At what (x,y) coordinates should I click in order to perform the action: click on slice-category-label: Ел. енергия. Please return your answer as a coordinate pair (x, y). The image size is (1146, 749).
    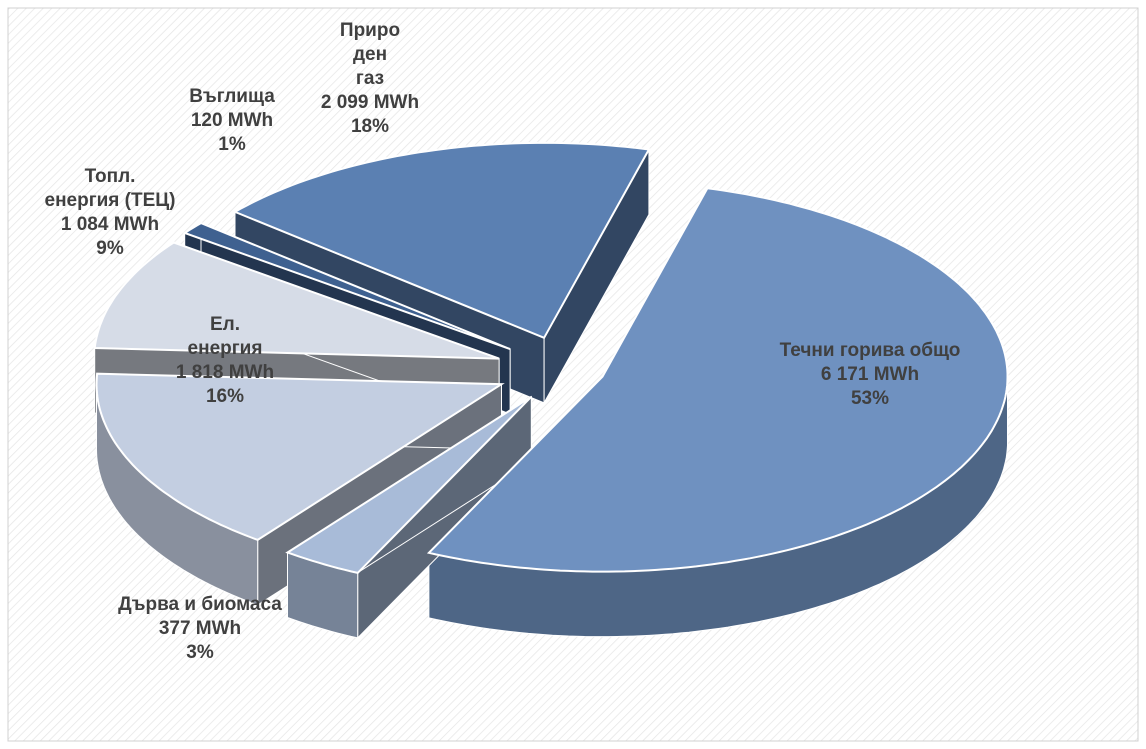
    Looking at the image, I should click on (225, 336).